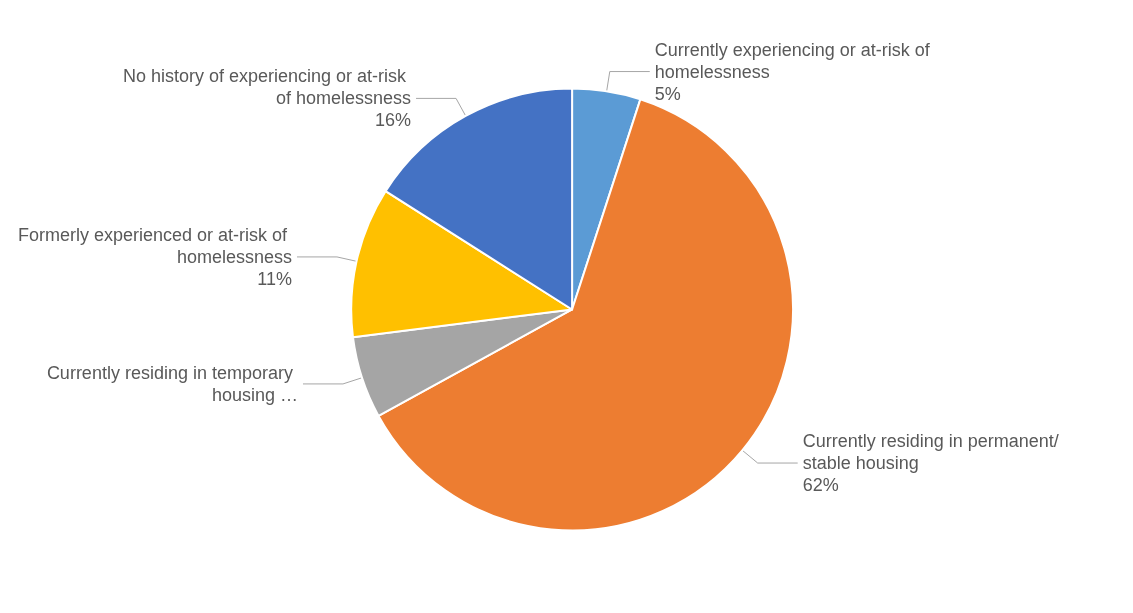 The image size is (1133, 613). I want to click on slice-label: Currently experiencing or at-risk of homelessness, so click(794, 60).